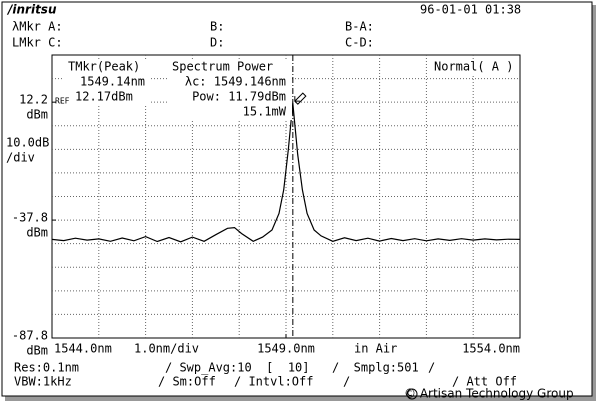  I want to click on logo: /inritsu, so click(31, 10).